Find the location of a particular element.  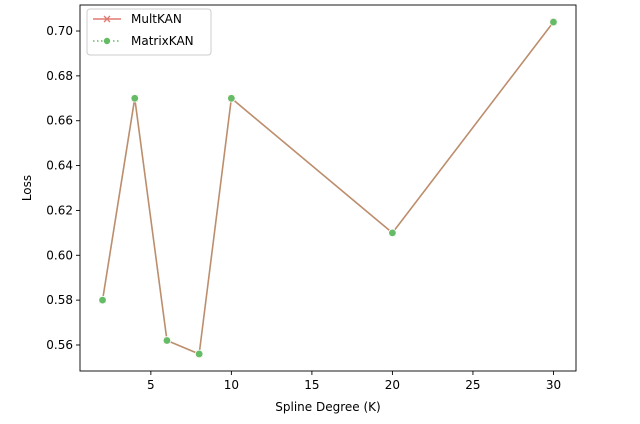

y-tick-label: 0.60 is located at coordinates (59, 255).